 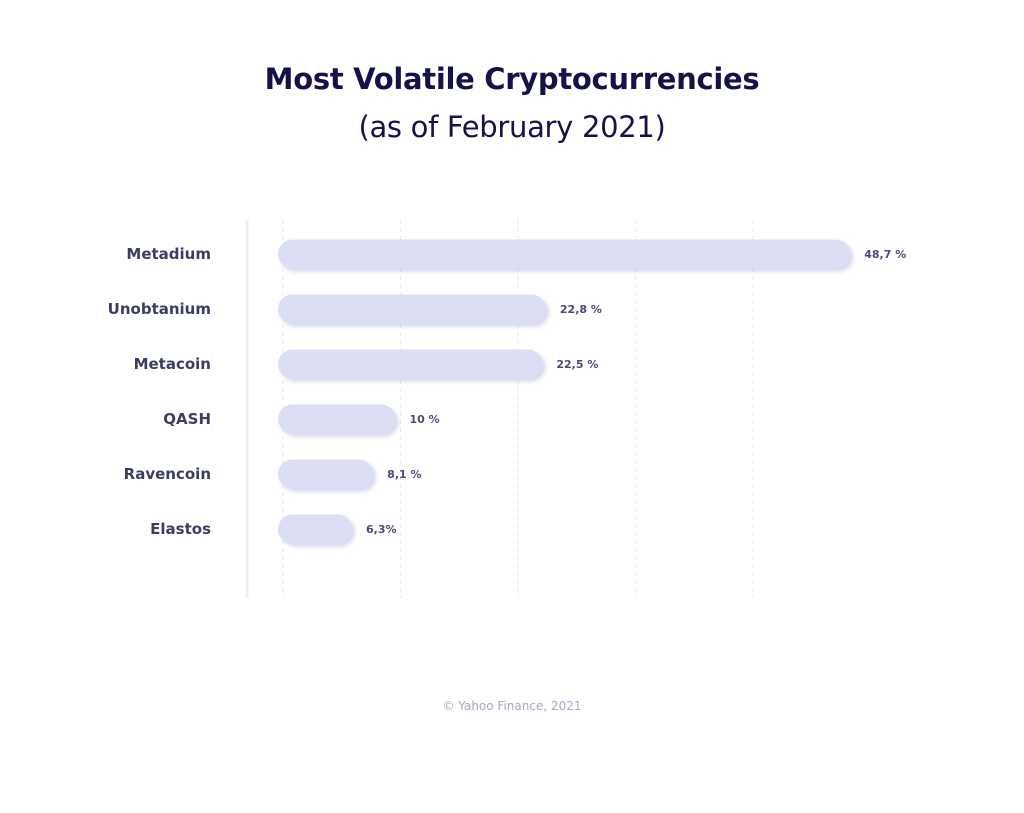 I want to click on category-label: QASH, so click(x=187, y=419).